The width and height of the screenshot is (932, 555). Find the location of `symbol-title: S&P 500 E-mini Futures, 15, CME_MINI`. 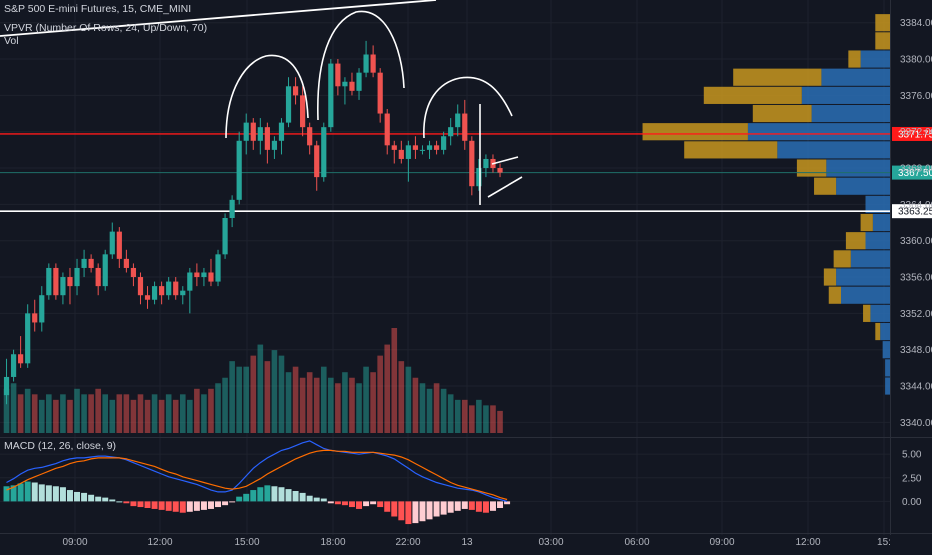

symbol-title: S&P 500 E-mini Futures, 15, CME_MINI is located at coordinates (98, 9).